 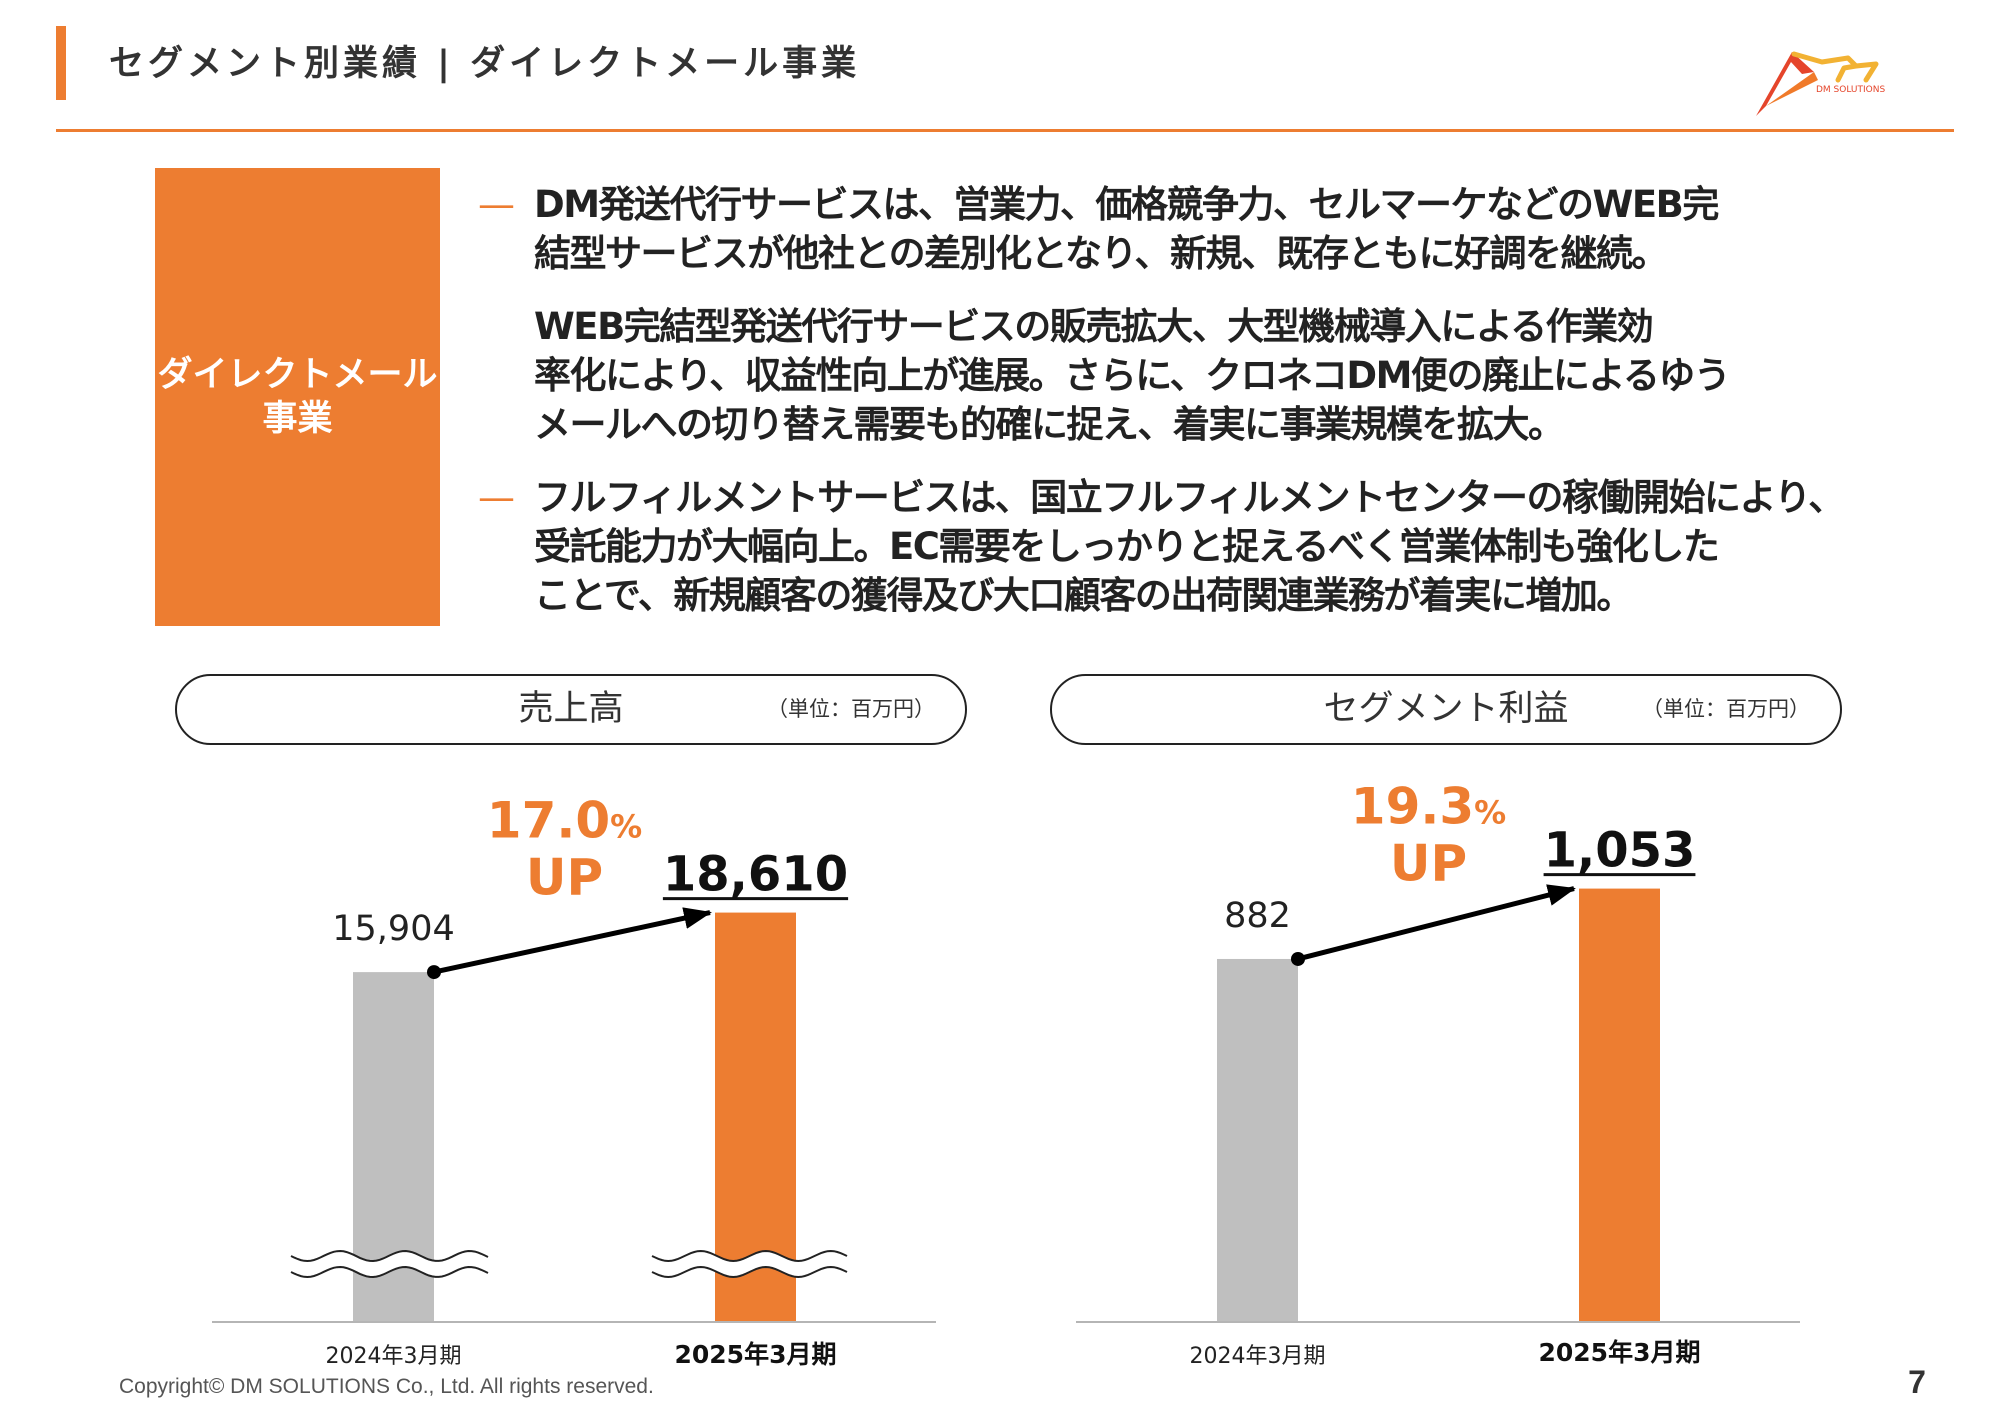 What do you see at coordinates (1005, 130) in the screenshot?
I see `header-divider` at bounding box center [1005, 130].